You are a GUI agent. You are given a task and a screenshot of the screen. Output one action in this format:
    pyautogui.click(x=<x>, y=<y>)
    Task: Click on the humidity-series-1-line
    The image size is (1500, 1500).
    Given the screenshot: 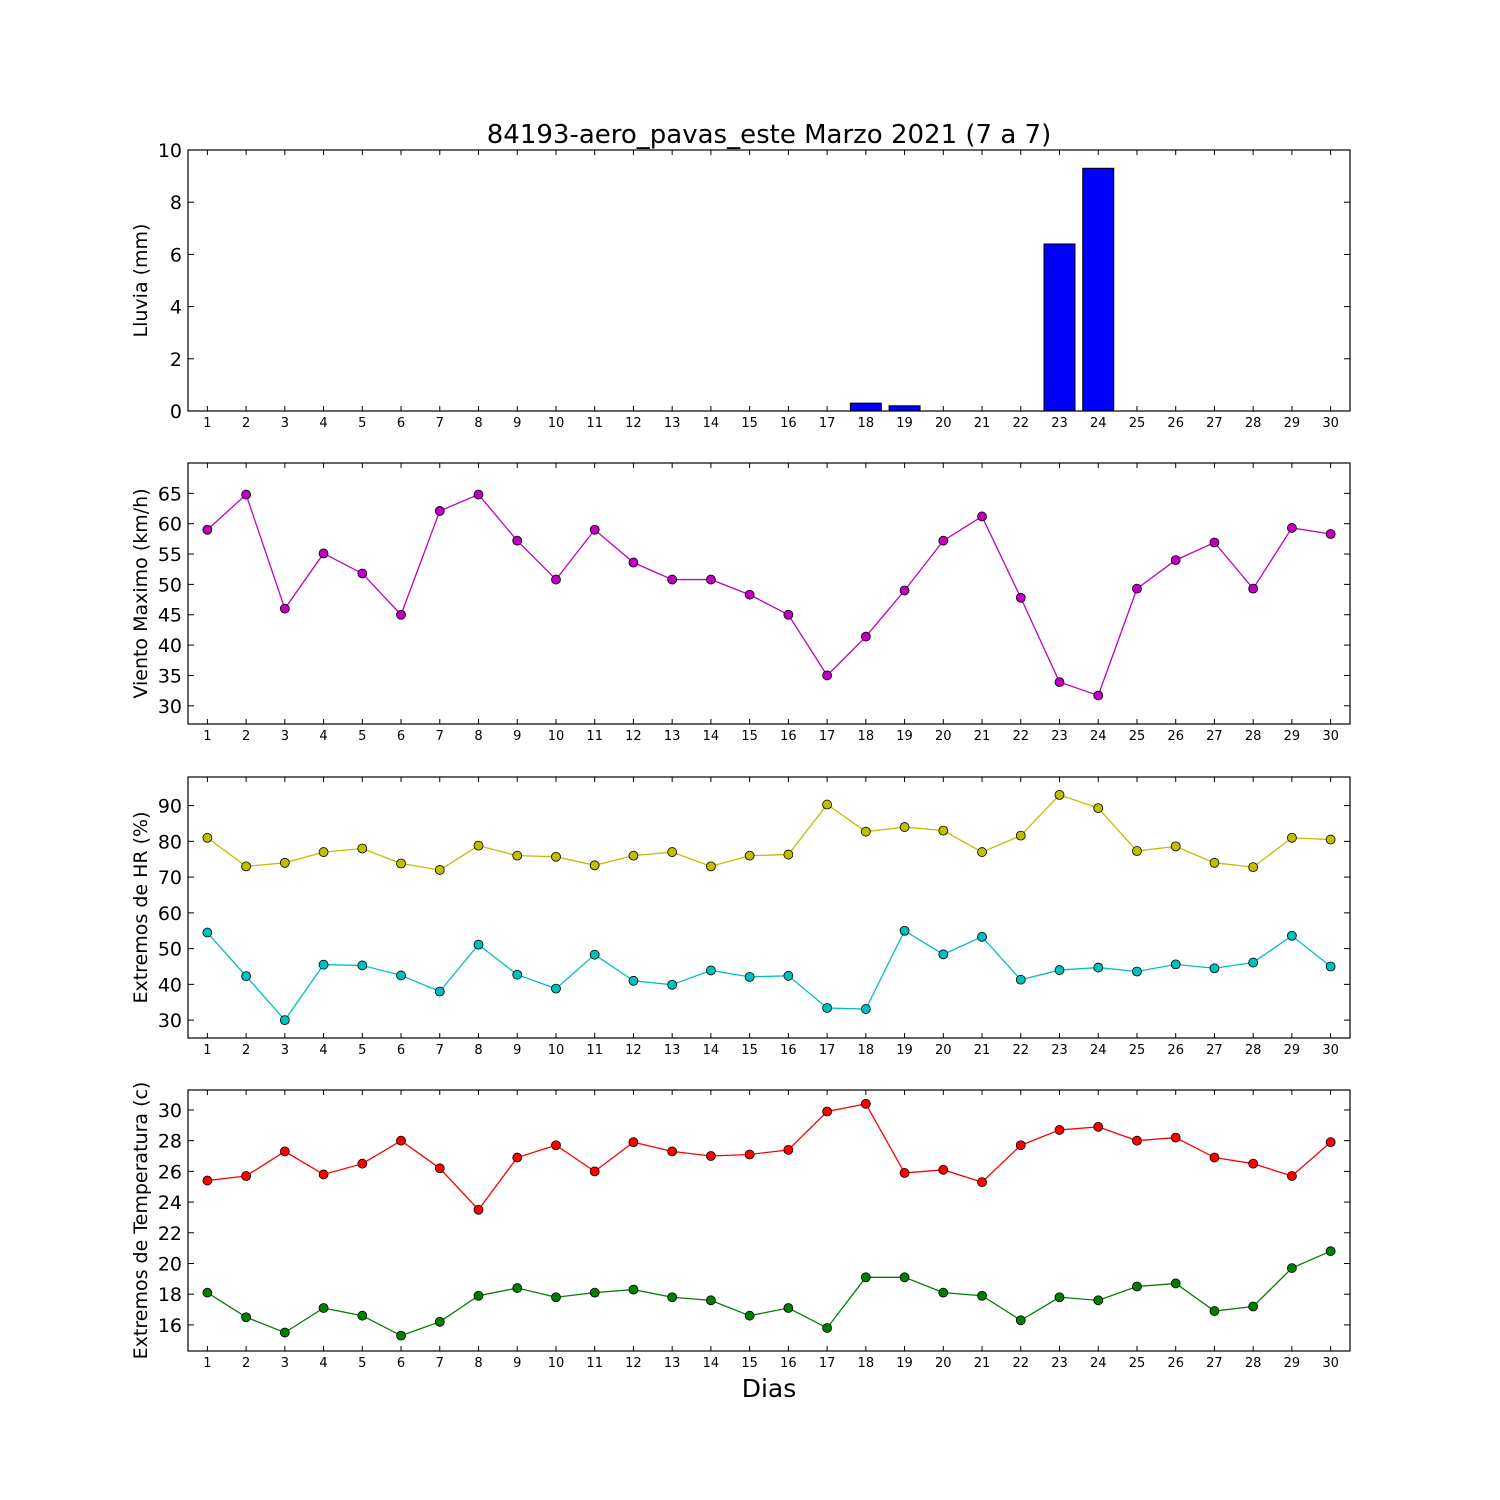 What is the action you would take?
    pyautogui.click(x=768, y=832)
    